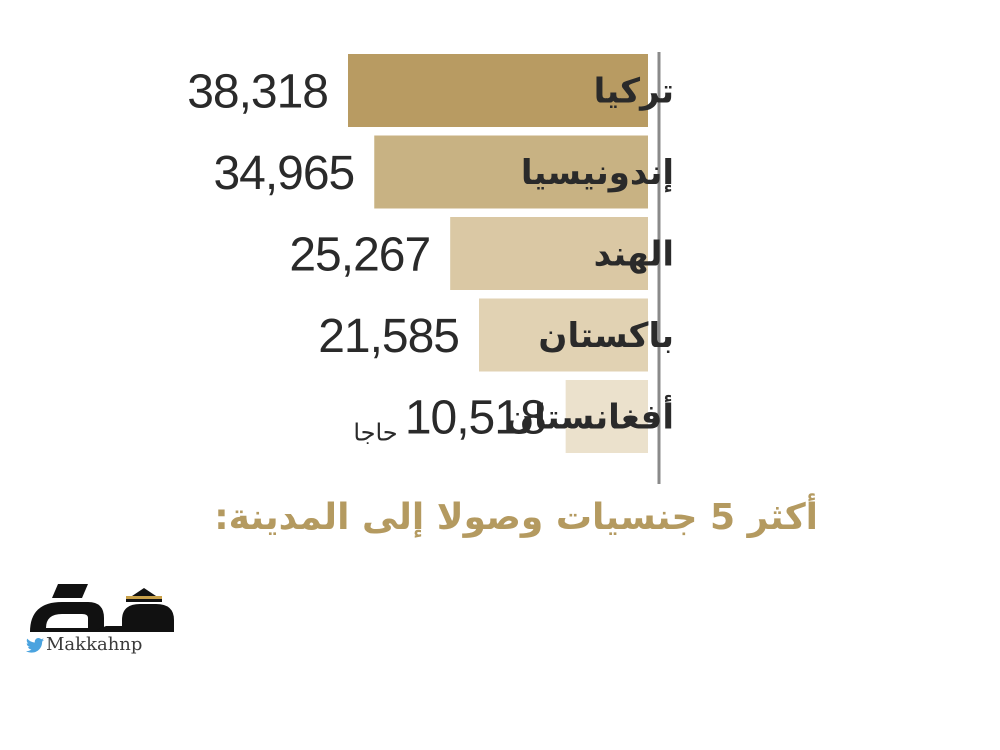  Describe the element at coordinates (257, 92) in the screenshot. I see `value-label: 38,318` at that location.